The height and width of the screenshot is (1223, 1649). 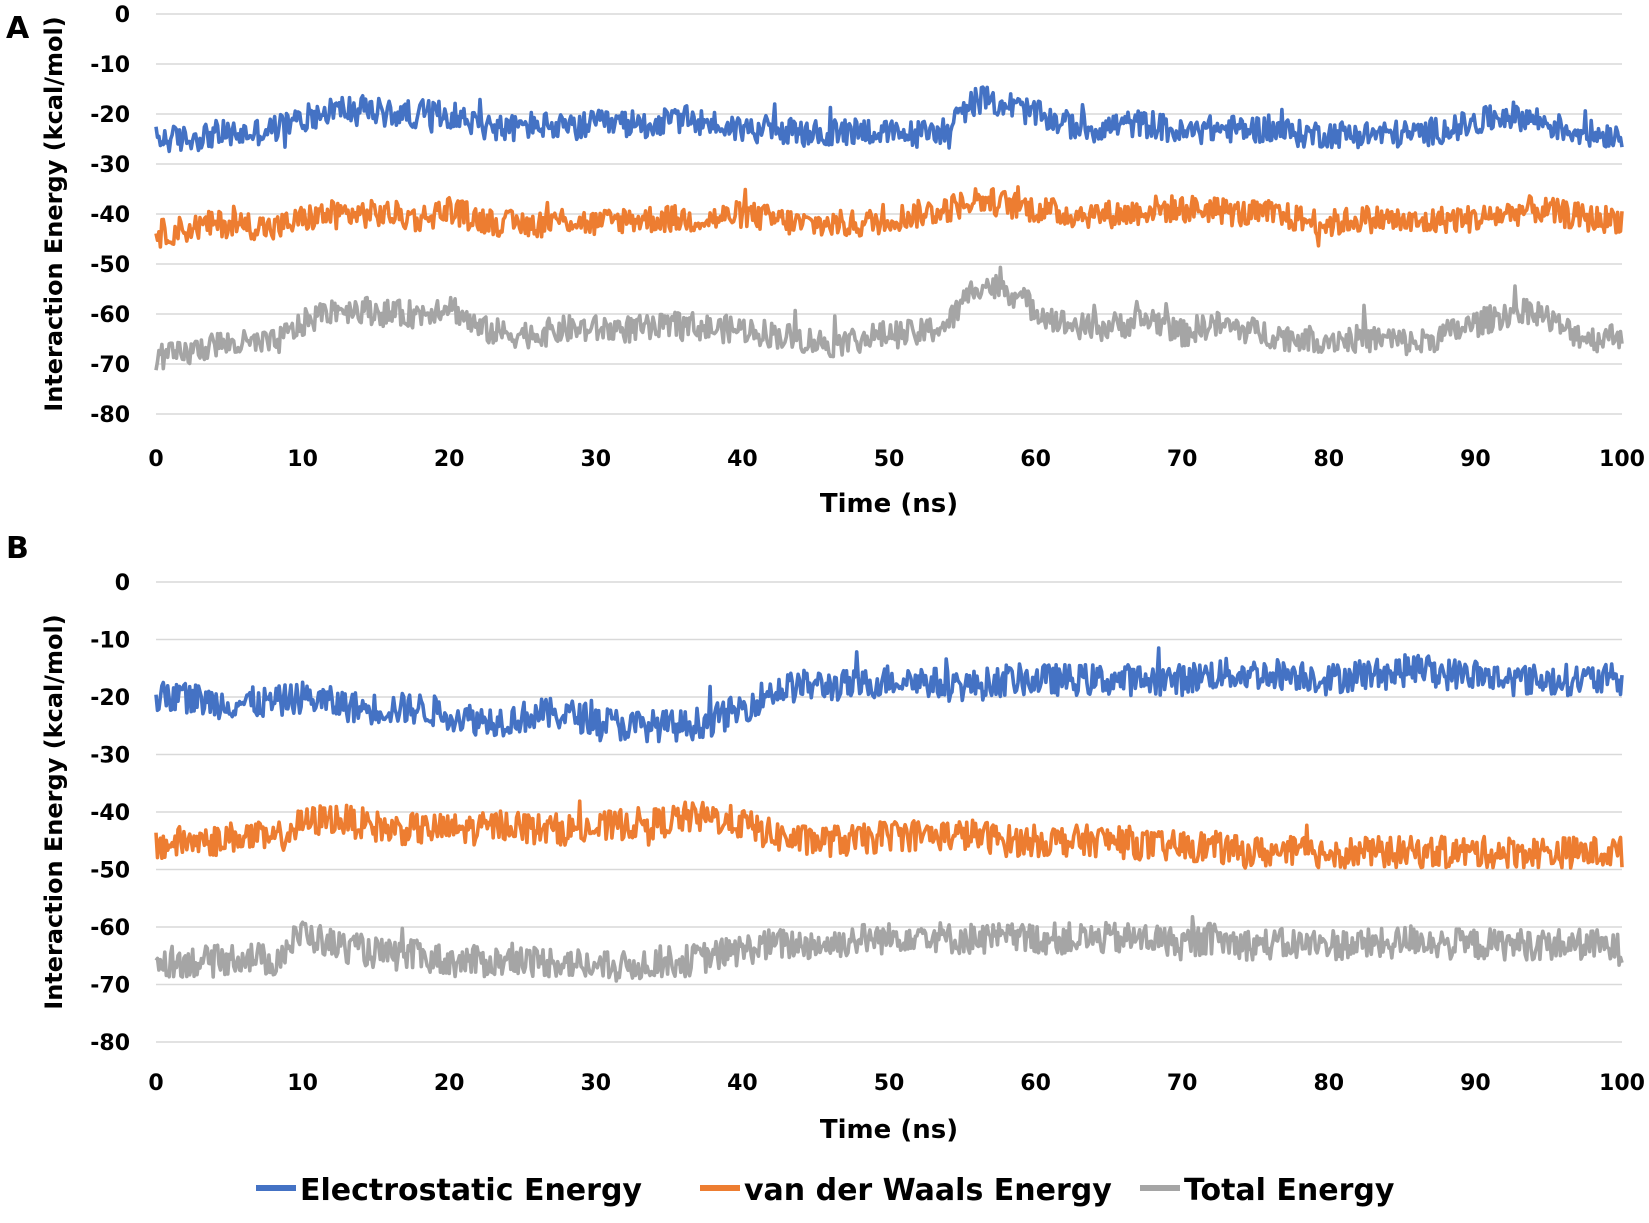 I want to click on legend-label: Electrostatic Energy, so click(x=471, y=1190).